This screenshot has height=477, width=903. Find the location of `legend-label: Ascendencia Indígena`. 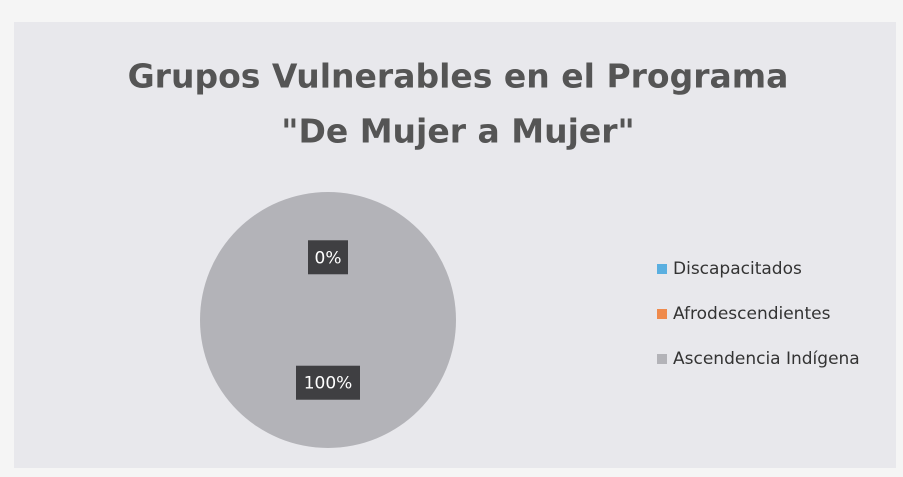

legend-label: Ascendencia Indígena is located at coordinates (766, 359).